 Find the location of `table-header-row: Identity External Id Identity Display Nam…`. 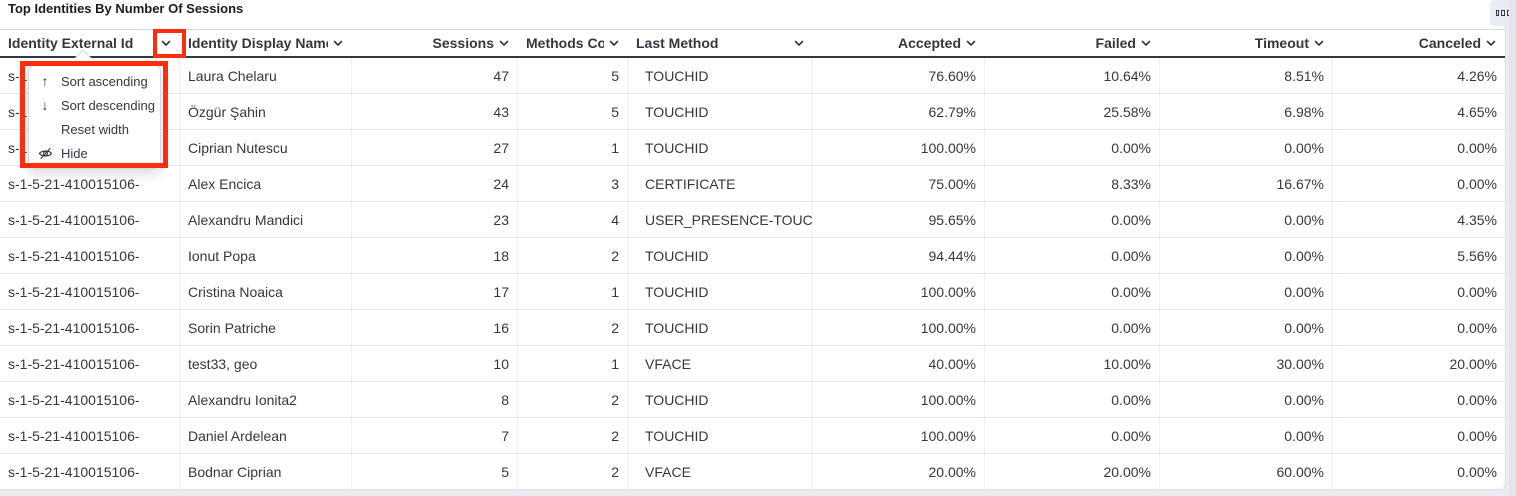

table-header-row: Identity External Id Identity Display Nam… is located at coordinates (752, 43).